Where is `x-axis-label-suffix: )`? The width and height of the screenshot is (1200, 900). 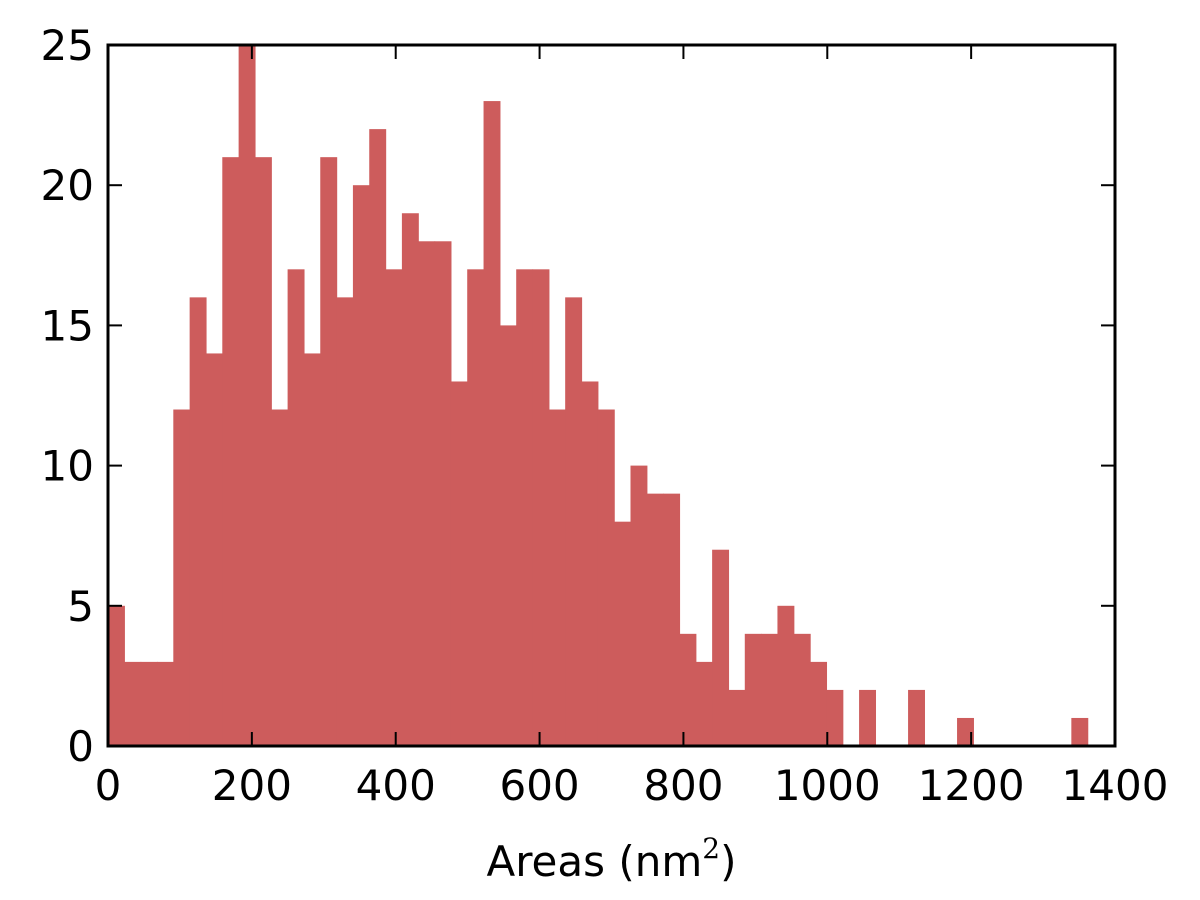
x-axis-label-suffix: ) is located at coordinates (728, 861).